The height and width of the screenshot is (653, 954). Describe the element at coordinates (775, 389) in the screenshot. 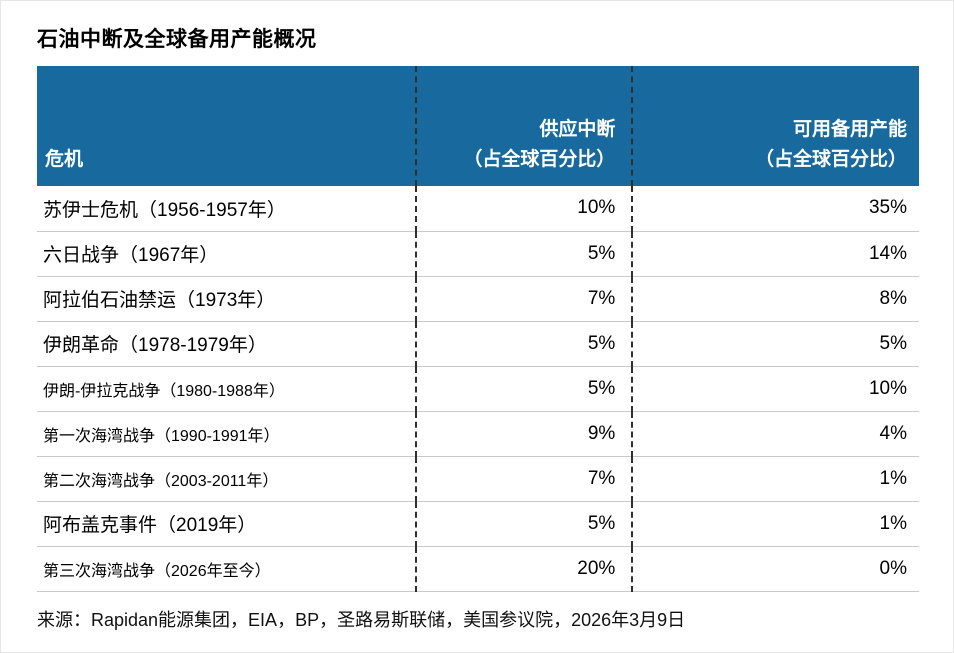

I see `spare-cell: 10%` at that location.